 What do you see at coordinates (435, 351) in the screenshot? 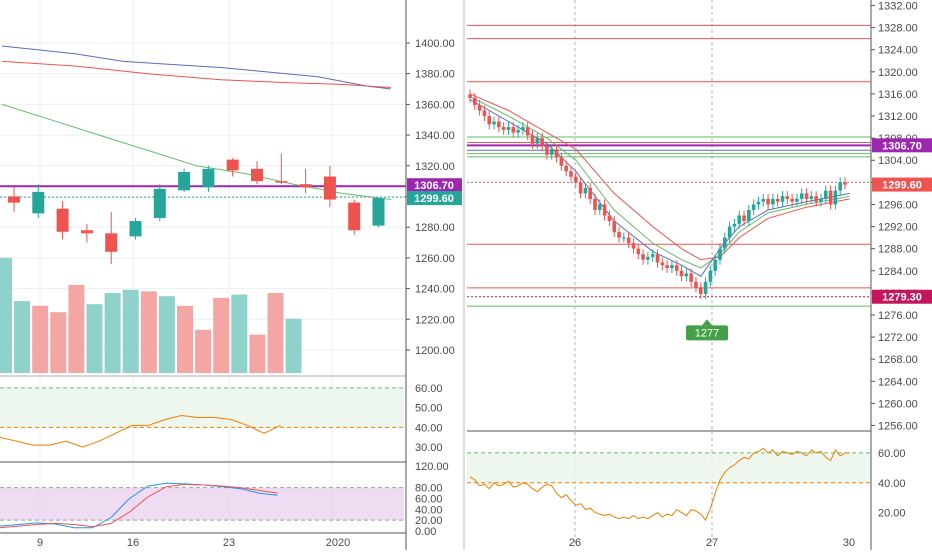
I see `y-tick-label: 1200.00` at bounding box center [435, 351].